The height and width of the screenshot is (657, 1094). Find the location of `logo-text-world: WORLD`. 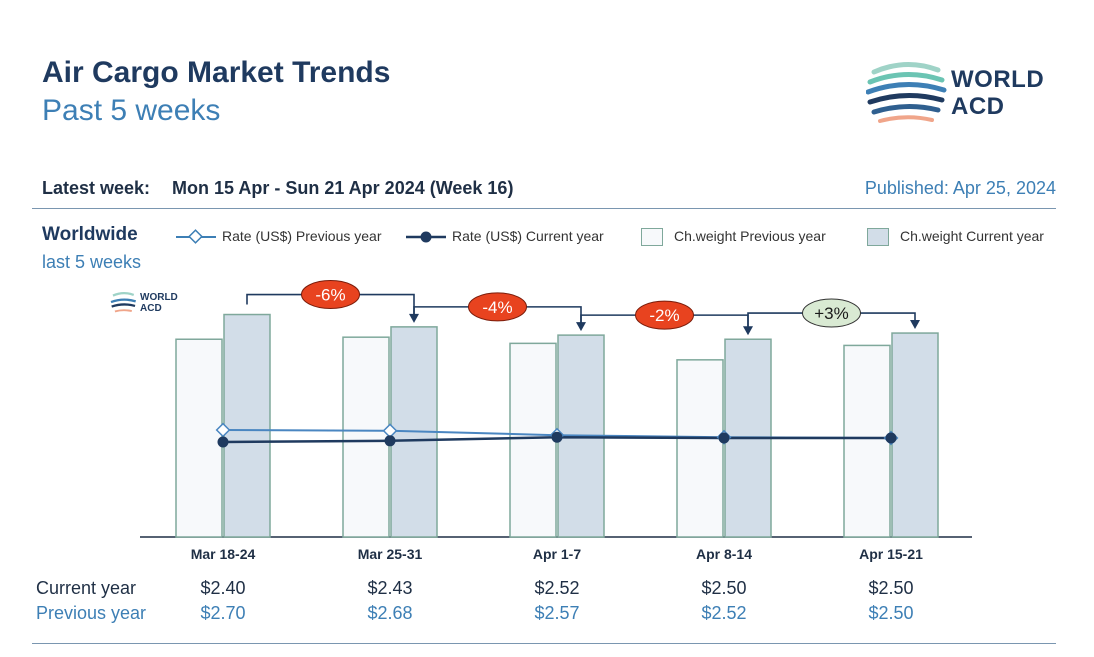

logo-text-world: WORLD is located at coordinates (998, 79).